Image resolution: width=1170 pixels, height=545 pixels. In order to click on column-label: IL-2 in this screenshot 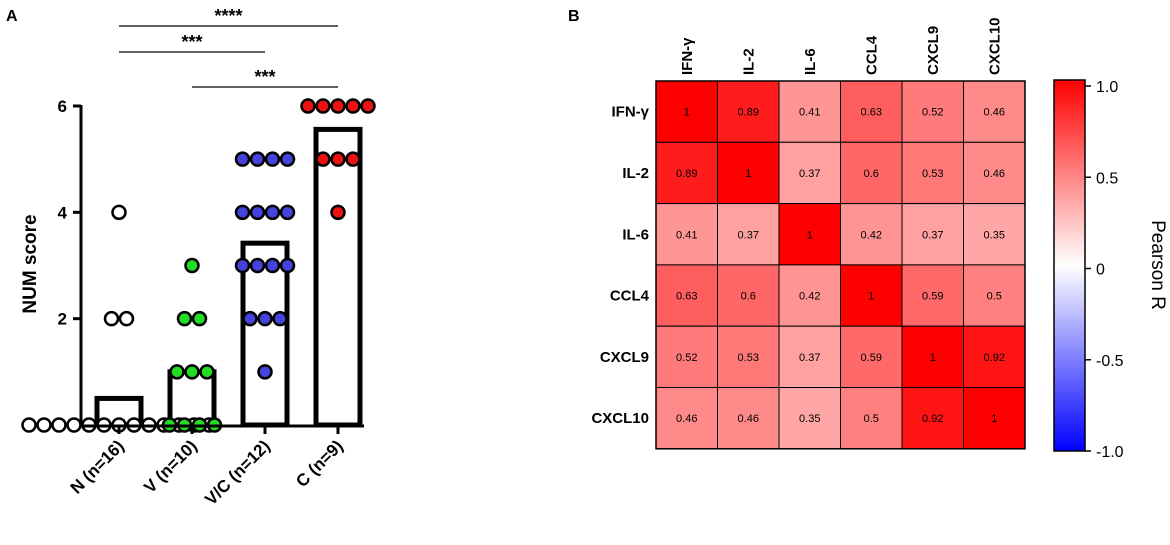, I will do `click(748, 61)`.